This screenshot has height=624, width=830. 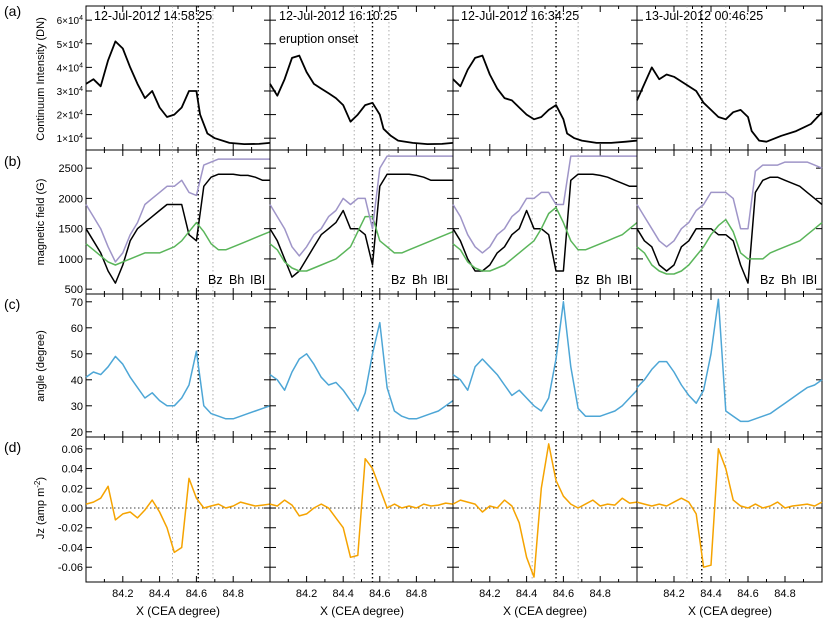 I want to click on column-time-4: 13-Jul-2012 00:46:25, so click(x=704, y=16).